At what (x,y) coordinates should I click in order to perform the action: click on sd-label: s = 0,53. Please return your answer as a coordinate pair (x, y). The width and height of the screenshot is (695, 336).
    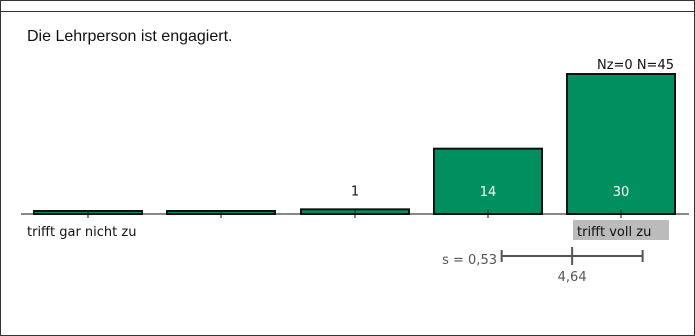
    Looking at the image, I should click on (469, 260).